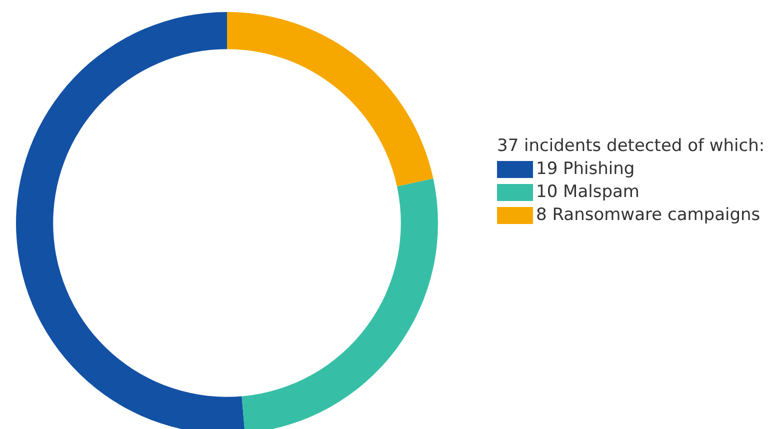 Image resolution: width=779 pixels, height=429 pixels. Describe the element at coordinates (631, 146) in the screenshot. I see `legend-title: 37 incidents detected of which:` at that location.